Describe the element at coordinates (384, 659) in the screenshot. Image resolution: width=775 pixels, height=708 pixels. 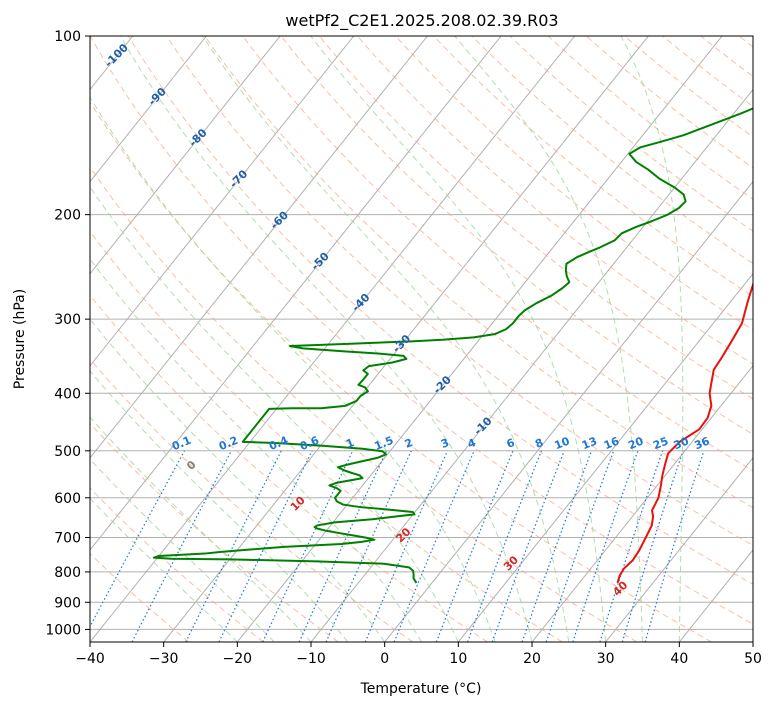
I see `x-tick-label: 0` at that location.